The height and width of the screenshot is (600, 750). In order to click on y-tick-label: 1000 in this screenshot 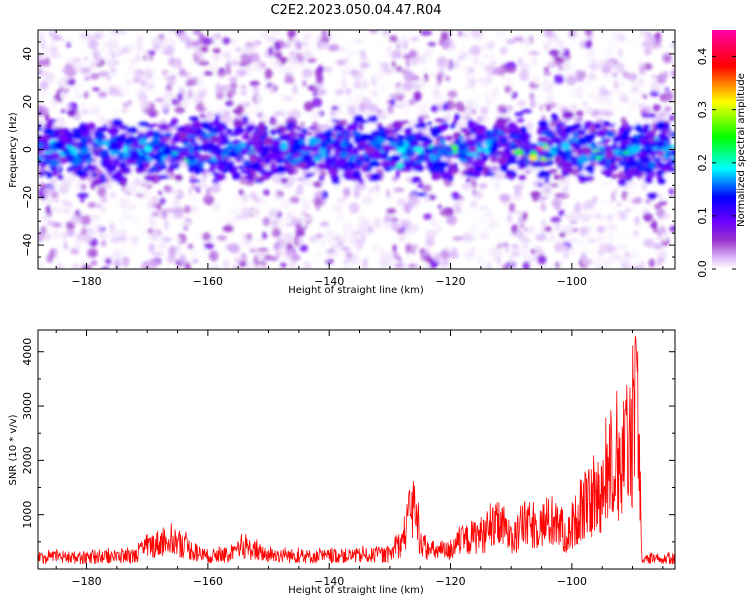, I will do `click(27, 515)`.